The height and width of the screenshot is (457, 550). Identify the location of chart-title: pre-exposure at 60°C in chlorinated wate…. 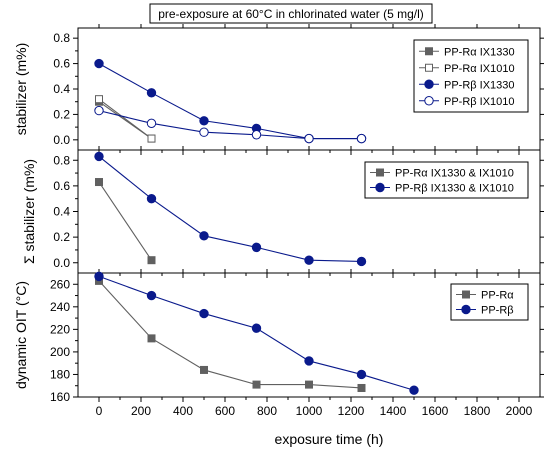
(291, 14).